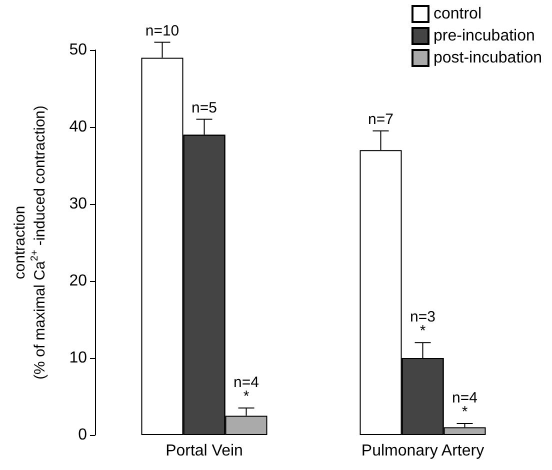 This screenshot has height=470, width=552. I want to click on y-tick-label: 50, so click(78, 50).